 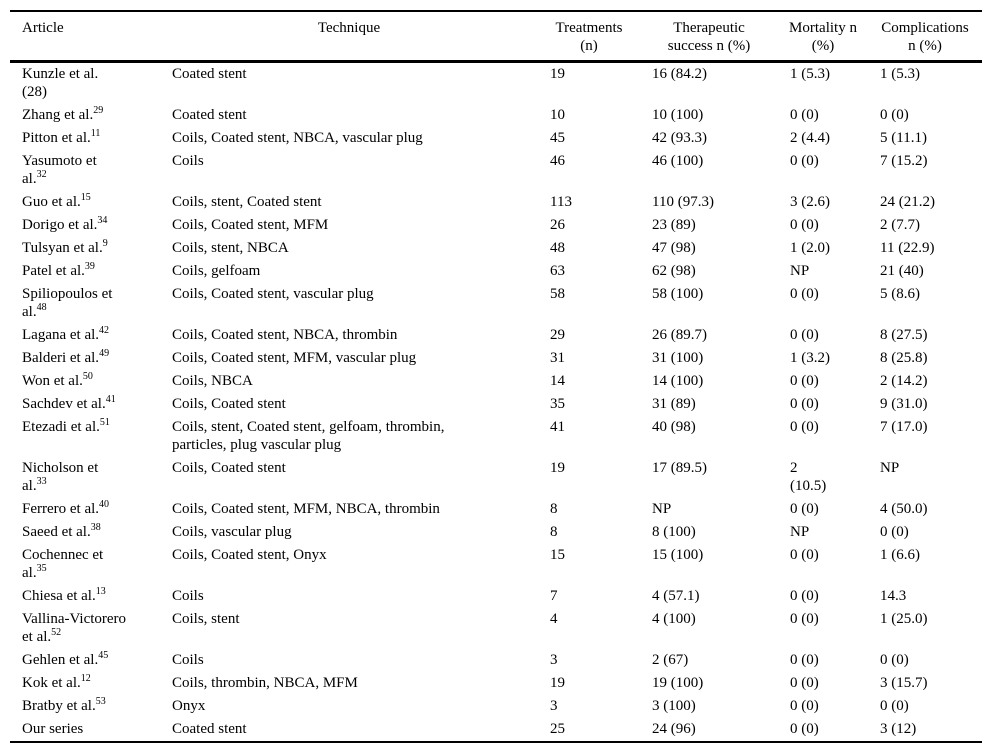 I want to click on technique-cell-text: Coils, Coated stent, NBCA, vascular plug, so click(x=297, y=138).